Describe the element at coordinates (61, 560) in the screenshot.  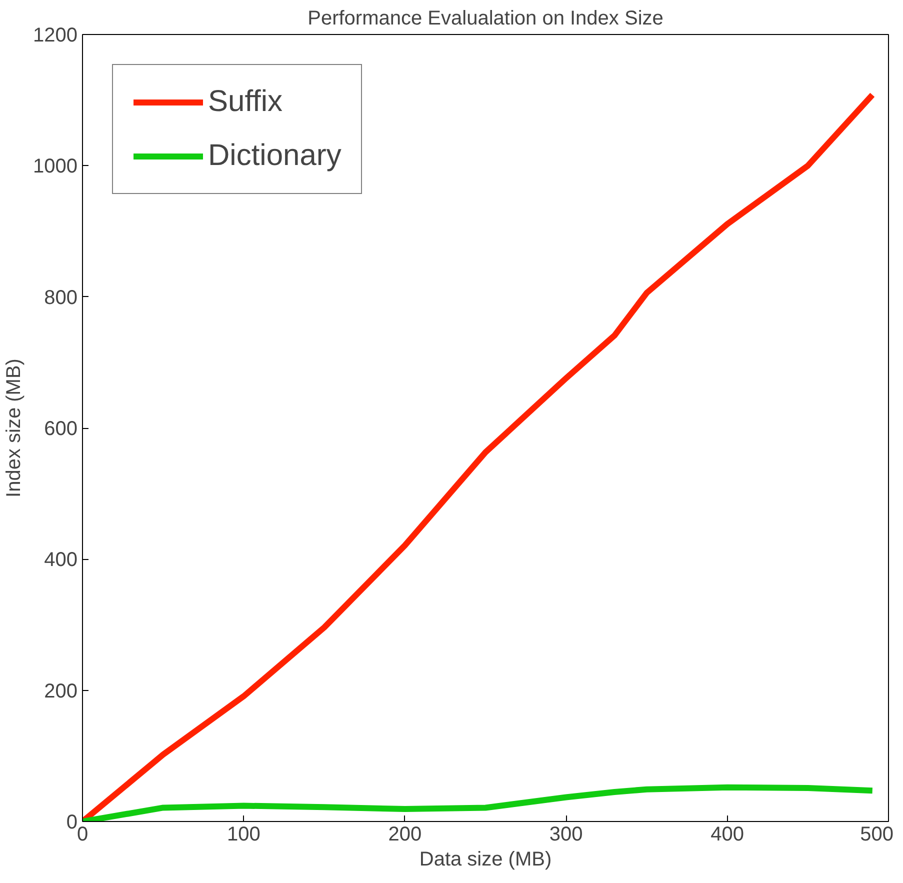
I see `y-tick-label: 400` at that location.